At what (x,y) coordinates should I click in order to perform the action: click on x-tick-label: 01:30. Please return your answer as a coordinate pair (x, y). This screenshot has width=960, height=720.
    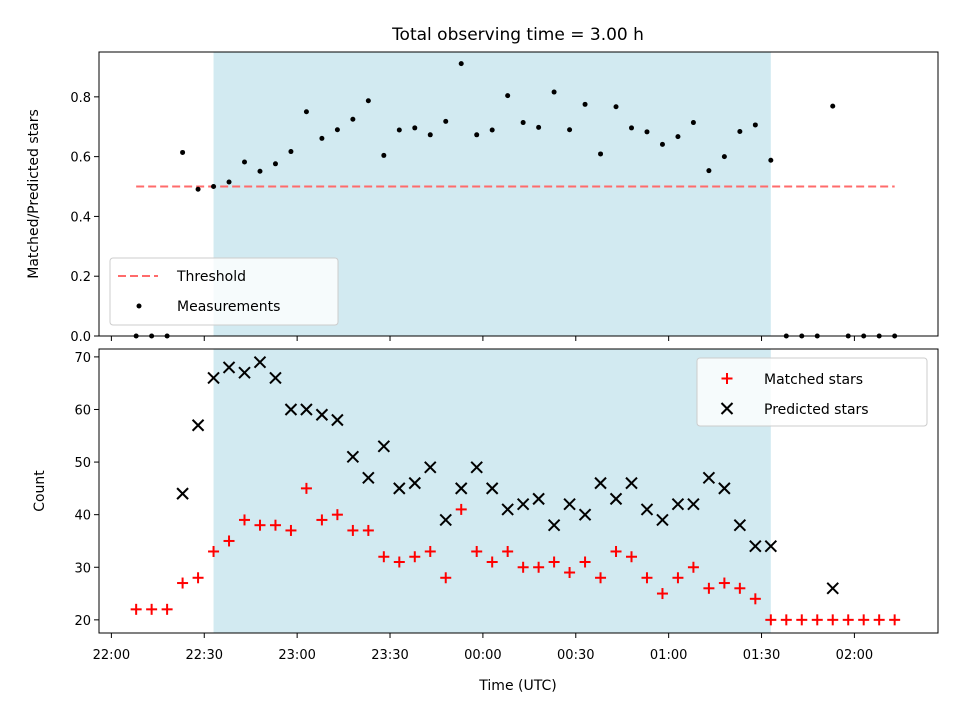
    Looking at the image, I should click on (761, 655).